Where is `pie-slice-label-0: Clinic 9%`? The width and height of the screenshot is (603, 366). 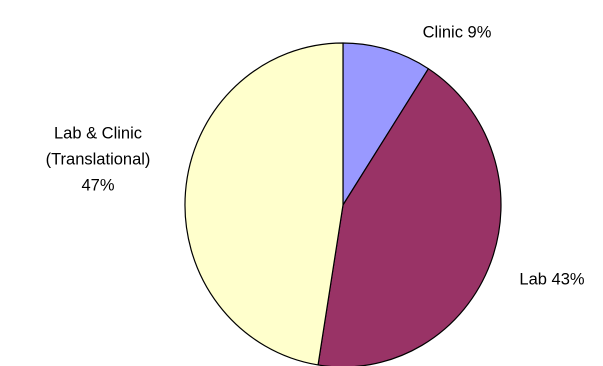 pie-slice-label-0: Clinic 9% is located at coordinates (457, 32).